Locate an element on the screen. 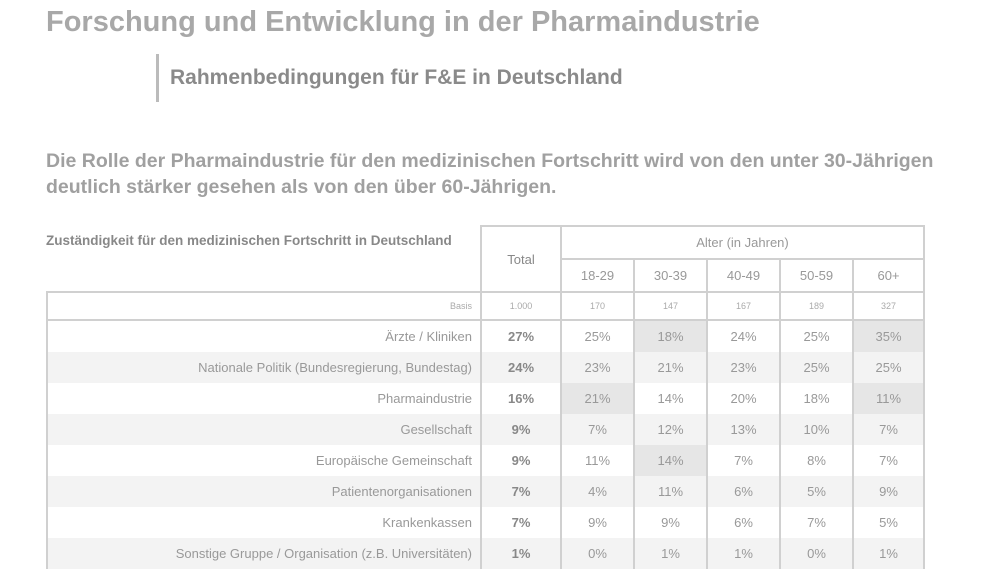 The width and height of the screenshot is (1000, 569). row-label: Pharmaindustrie is located at coordinates (264, 398).